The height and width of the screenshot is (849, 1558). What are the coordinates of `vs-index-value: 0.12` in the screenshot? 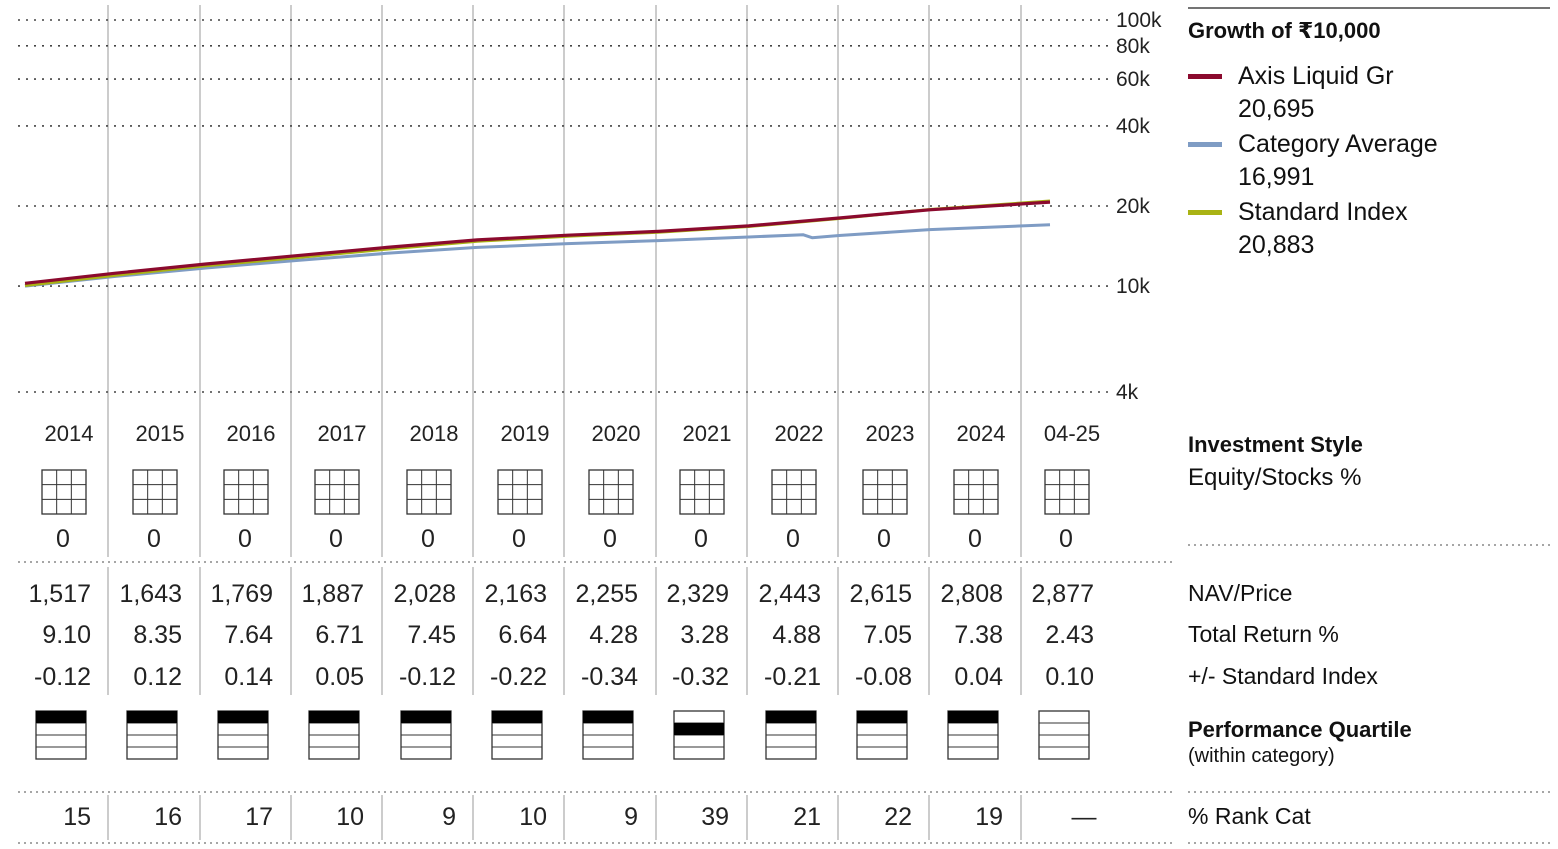 It's located at (157, 677).